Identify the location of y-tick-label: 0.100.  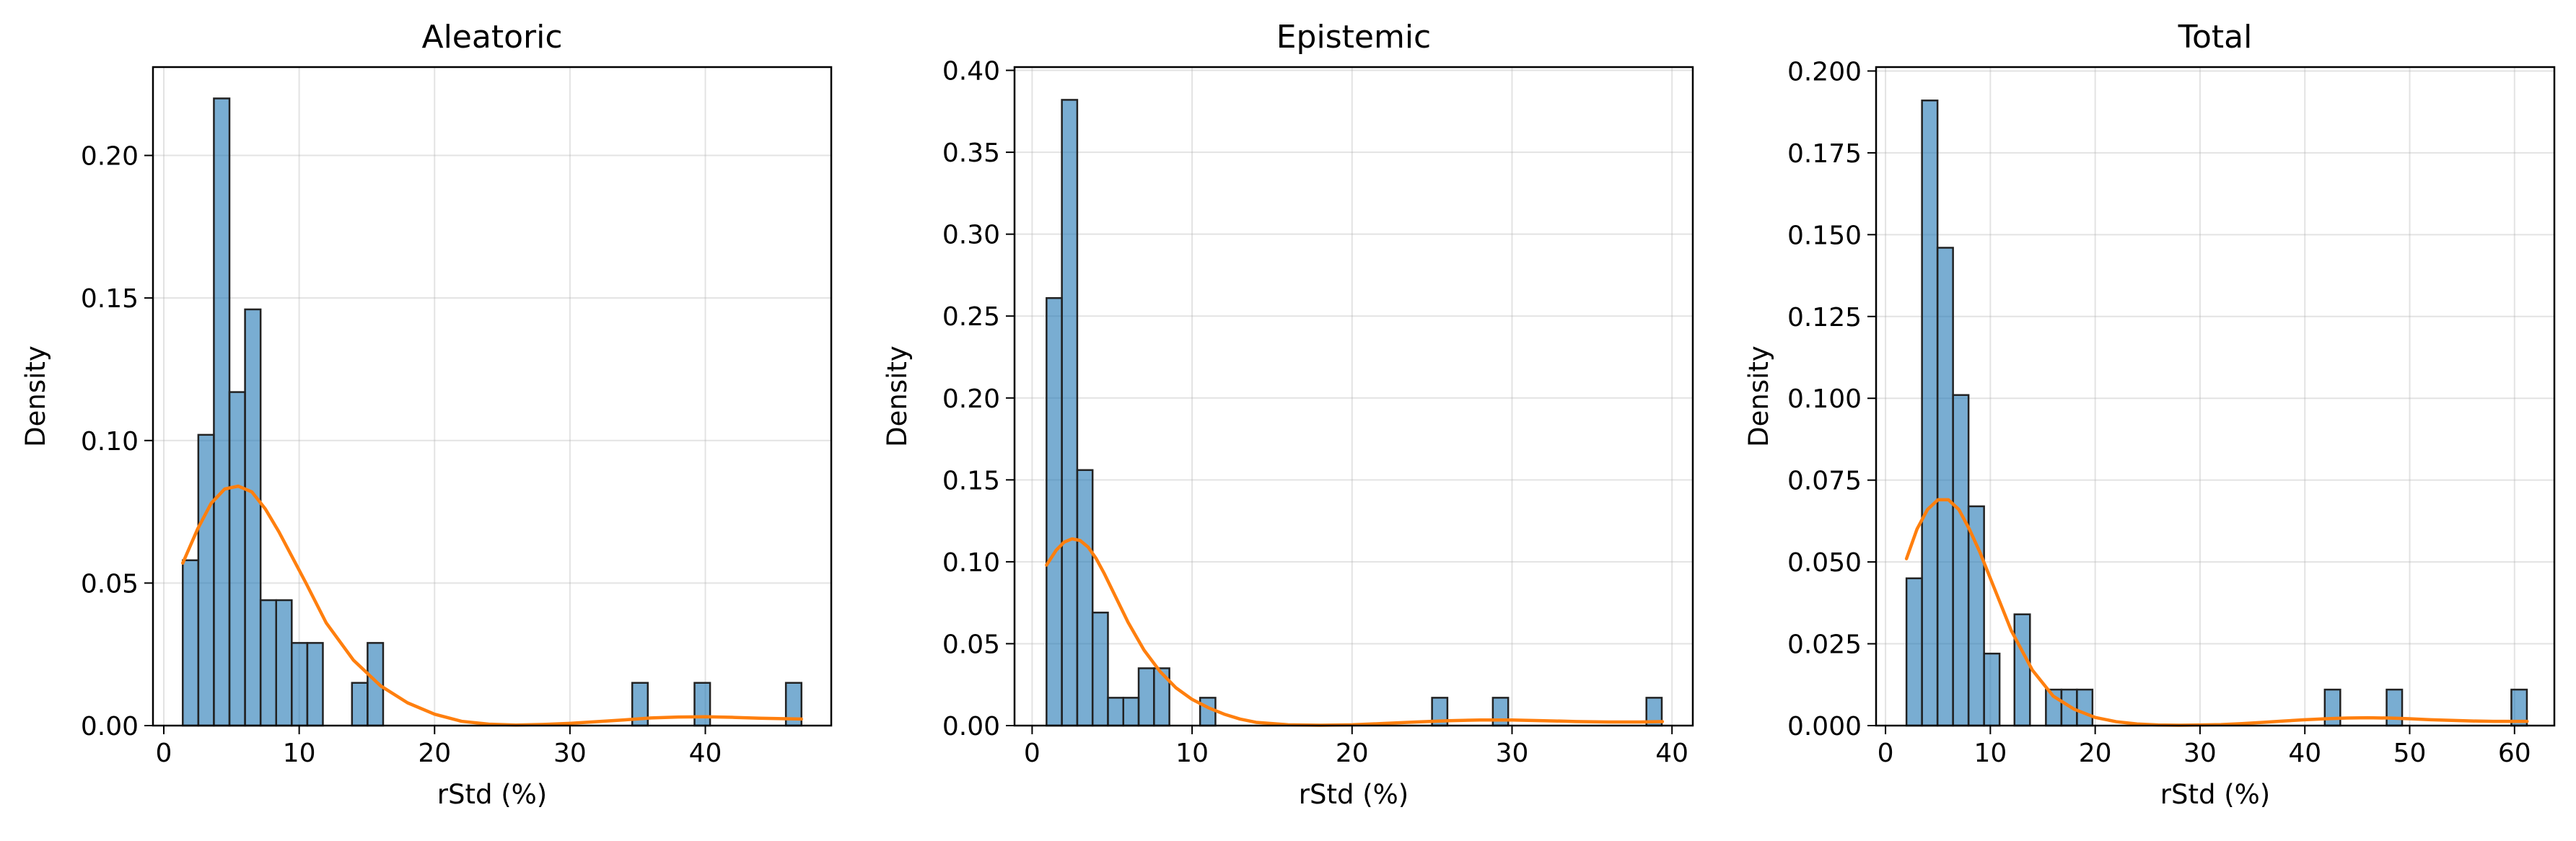
(1824, 399).